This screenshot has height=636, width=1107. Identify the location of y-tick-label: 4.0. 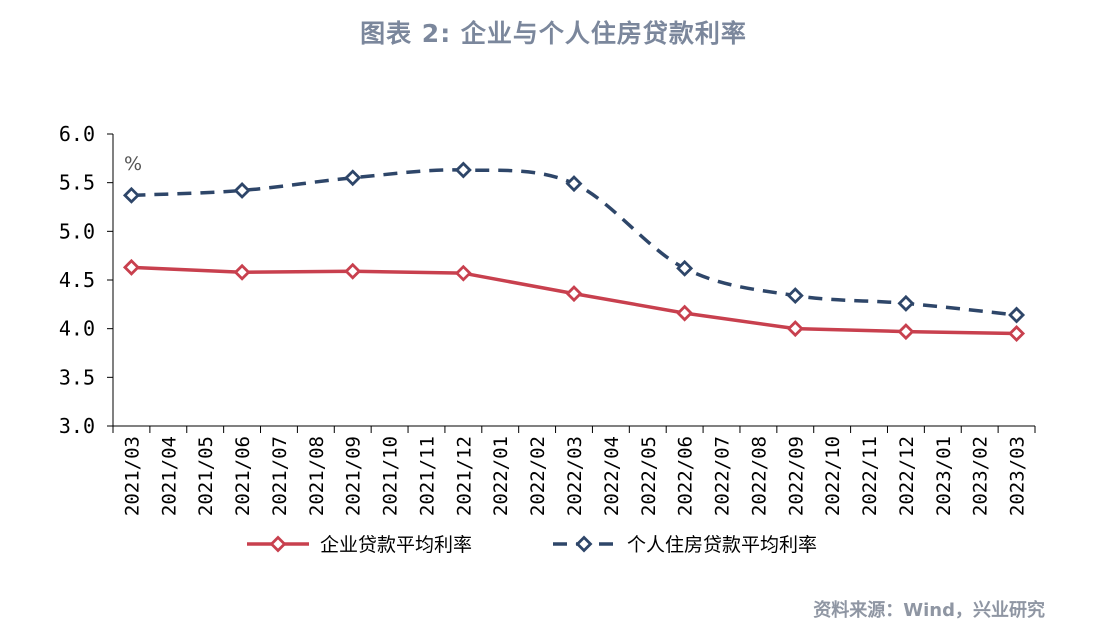
(77, 329).